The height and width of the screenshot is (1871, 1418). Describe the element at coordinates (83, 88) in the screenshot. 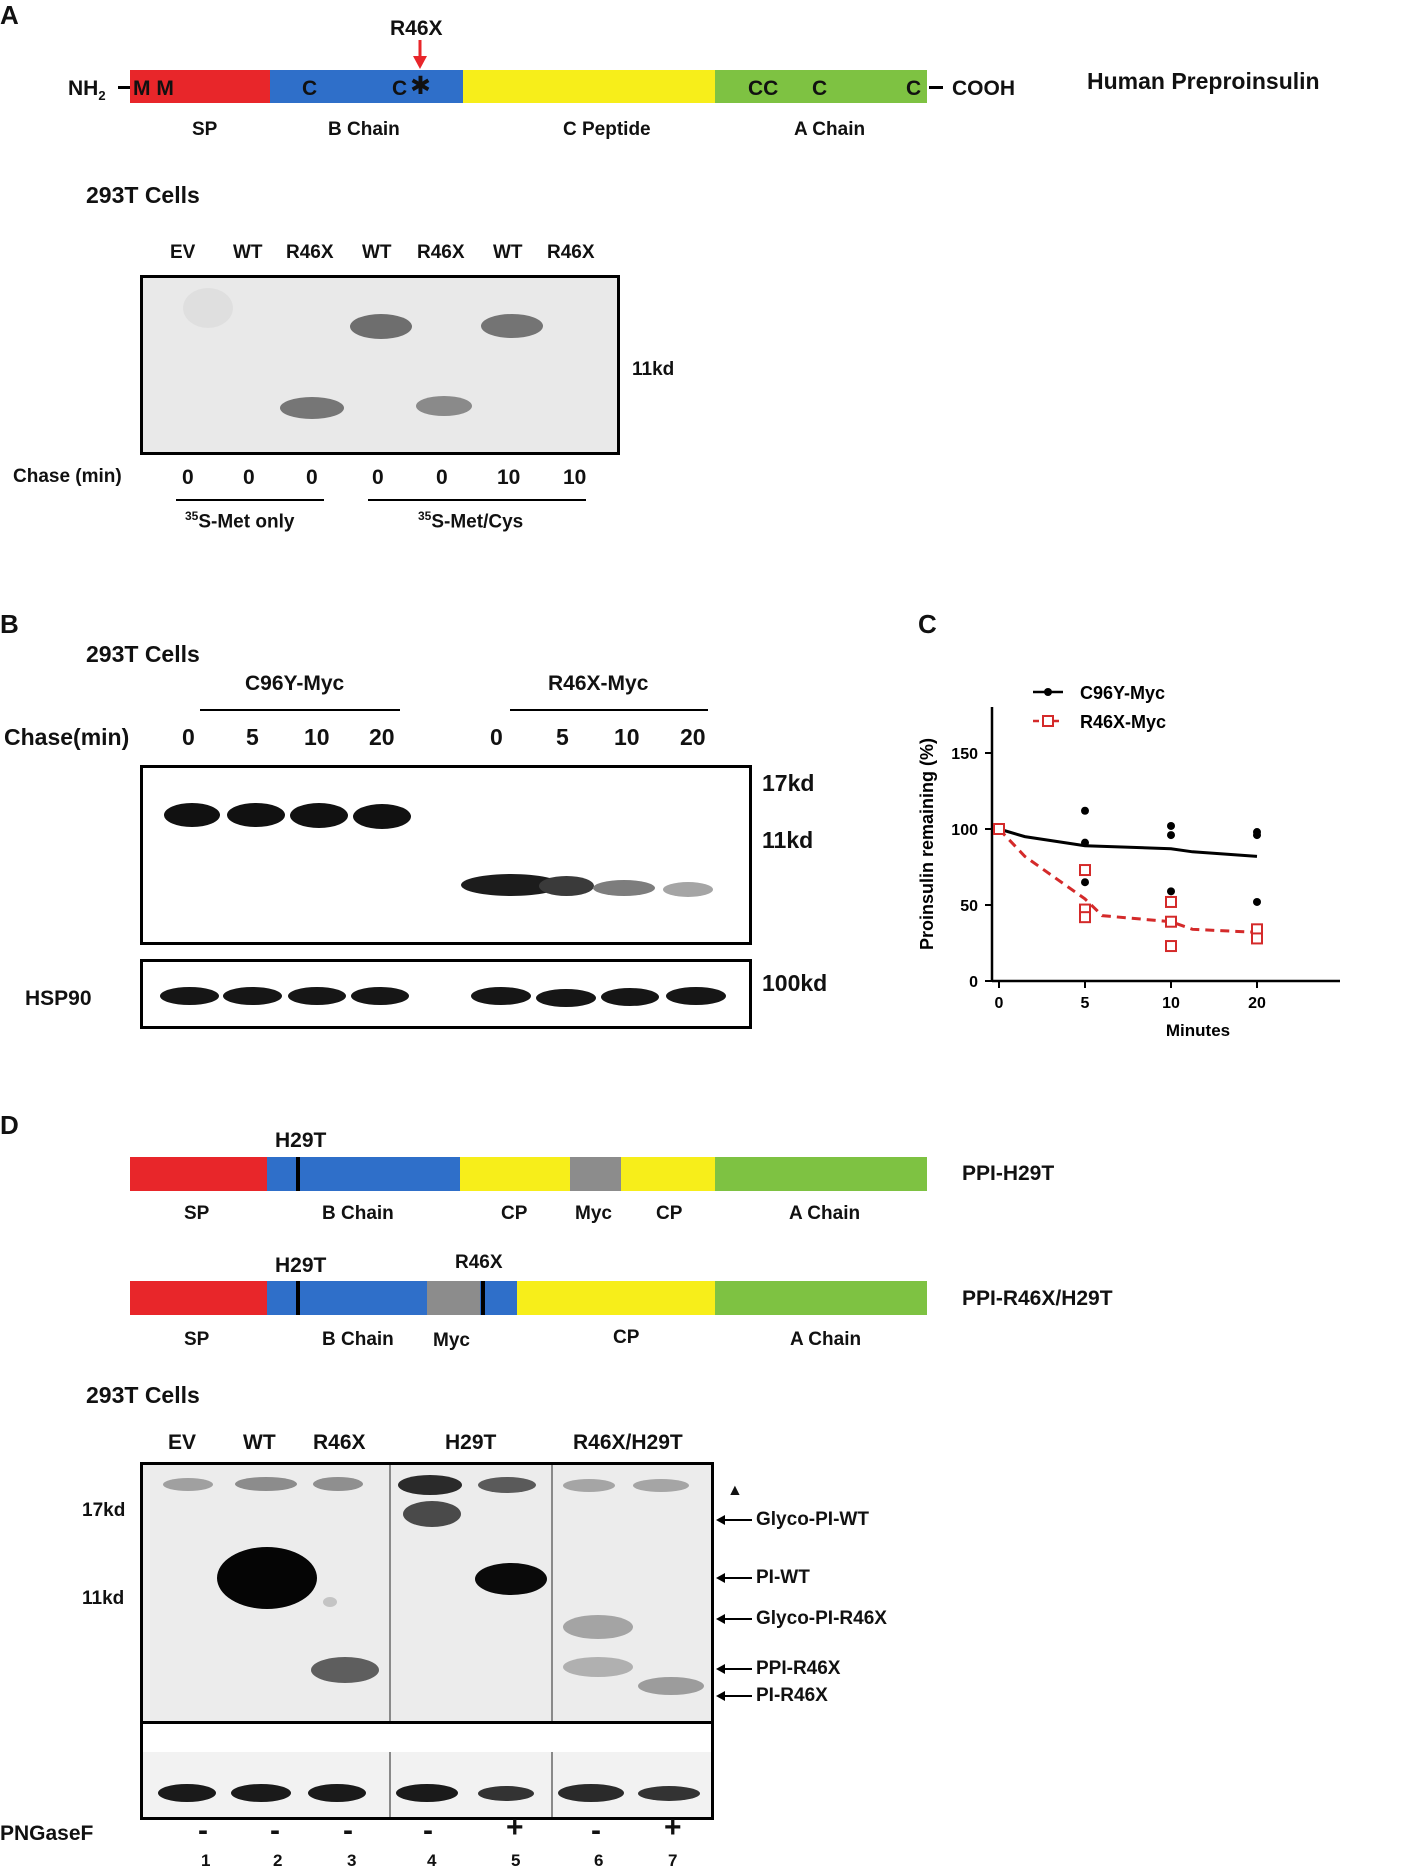

I see `n-terminus-text: NH` at that location.